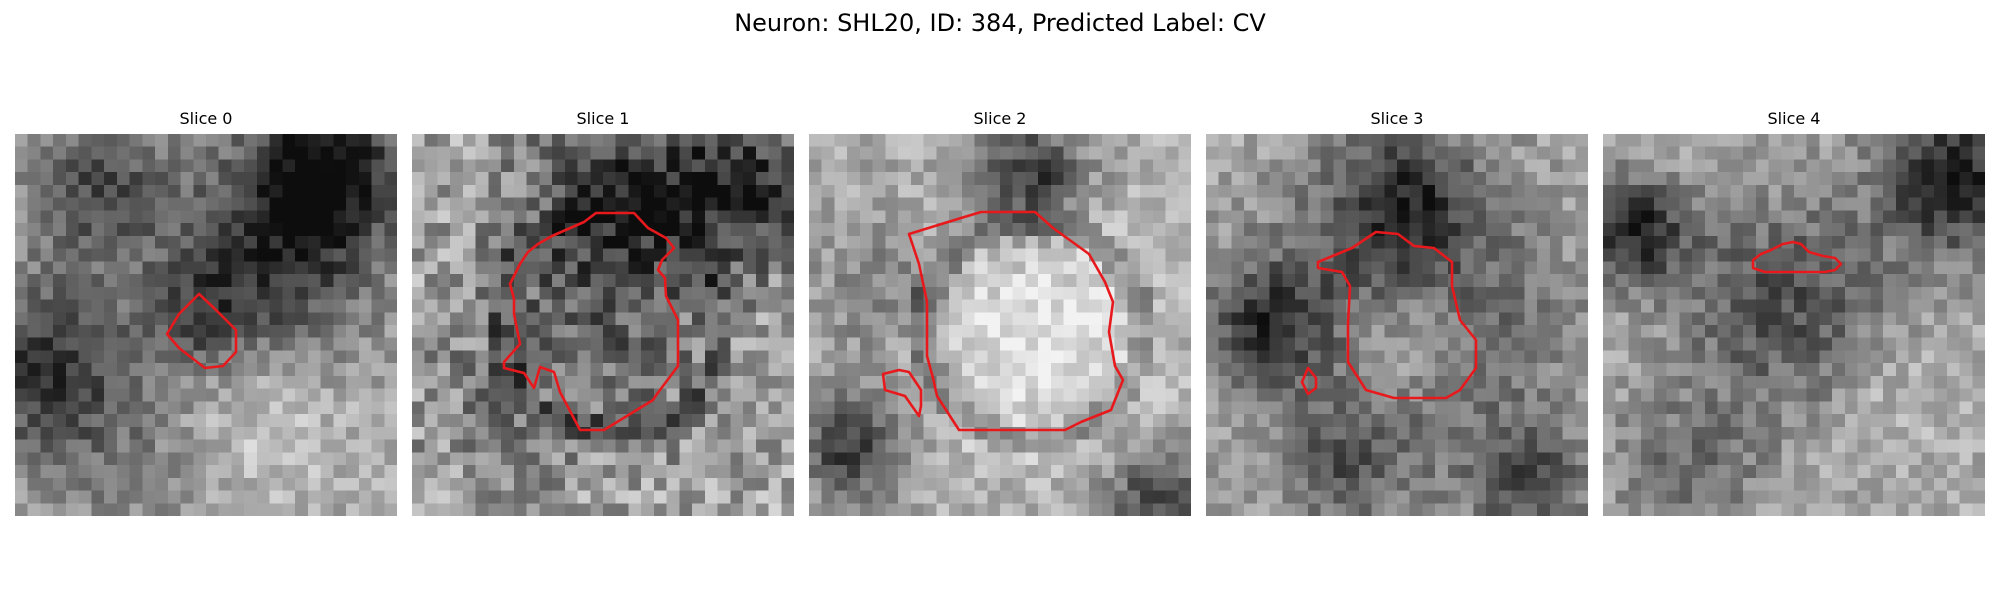 This screenshot has width=2000, height=600. Describe the element at coordinates (1000, 118) in the screenshot. I see `slice-title-2: Slice 2` at that location.